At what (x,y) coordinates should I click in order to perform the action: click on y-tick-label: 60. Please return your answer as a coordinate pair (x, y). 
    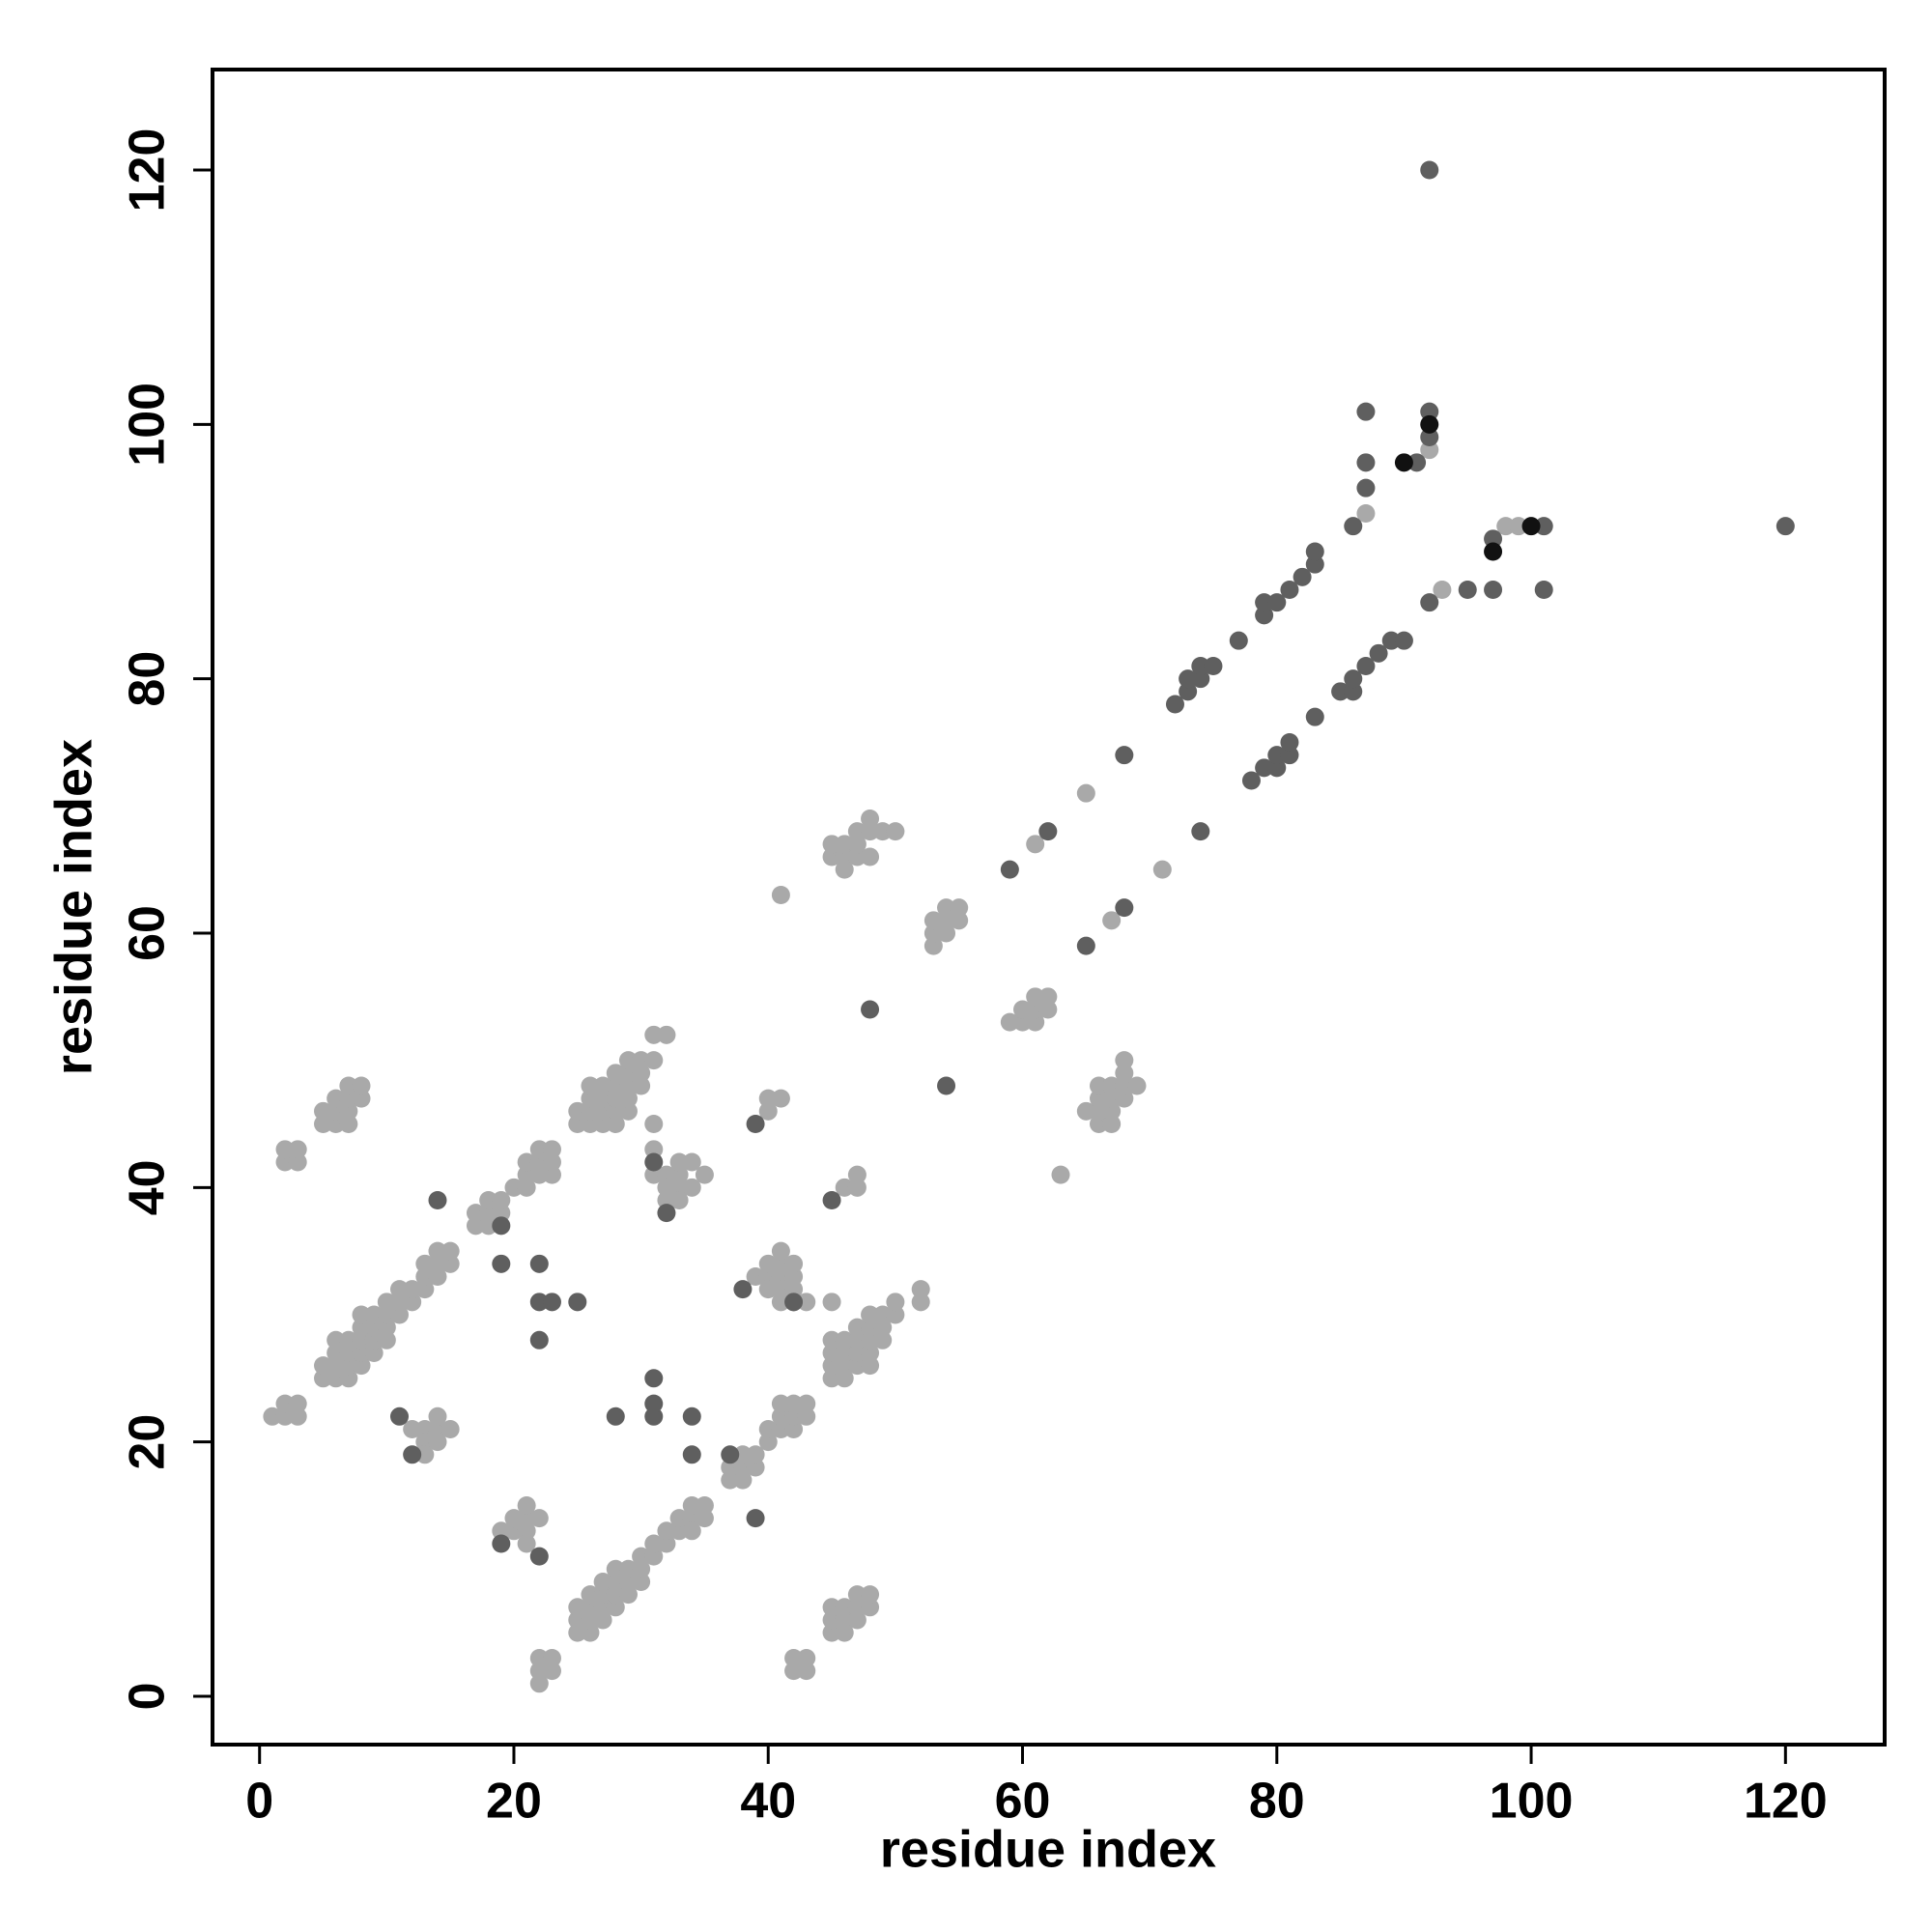
    Looking at the image, I should click on (148, 933).